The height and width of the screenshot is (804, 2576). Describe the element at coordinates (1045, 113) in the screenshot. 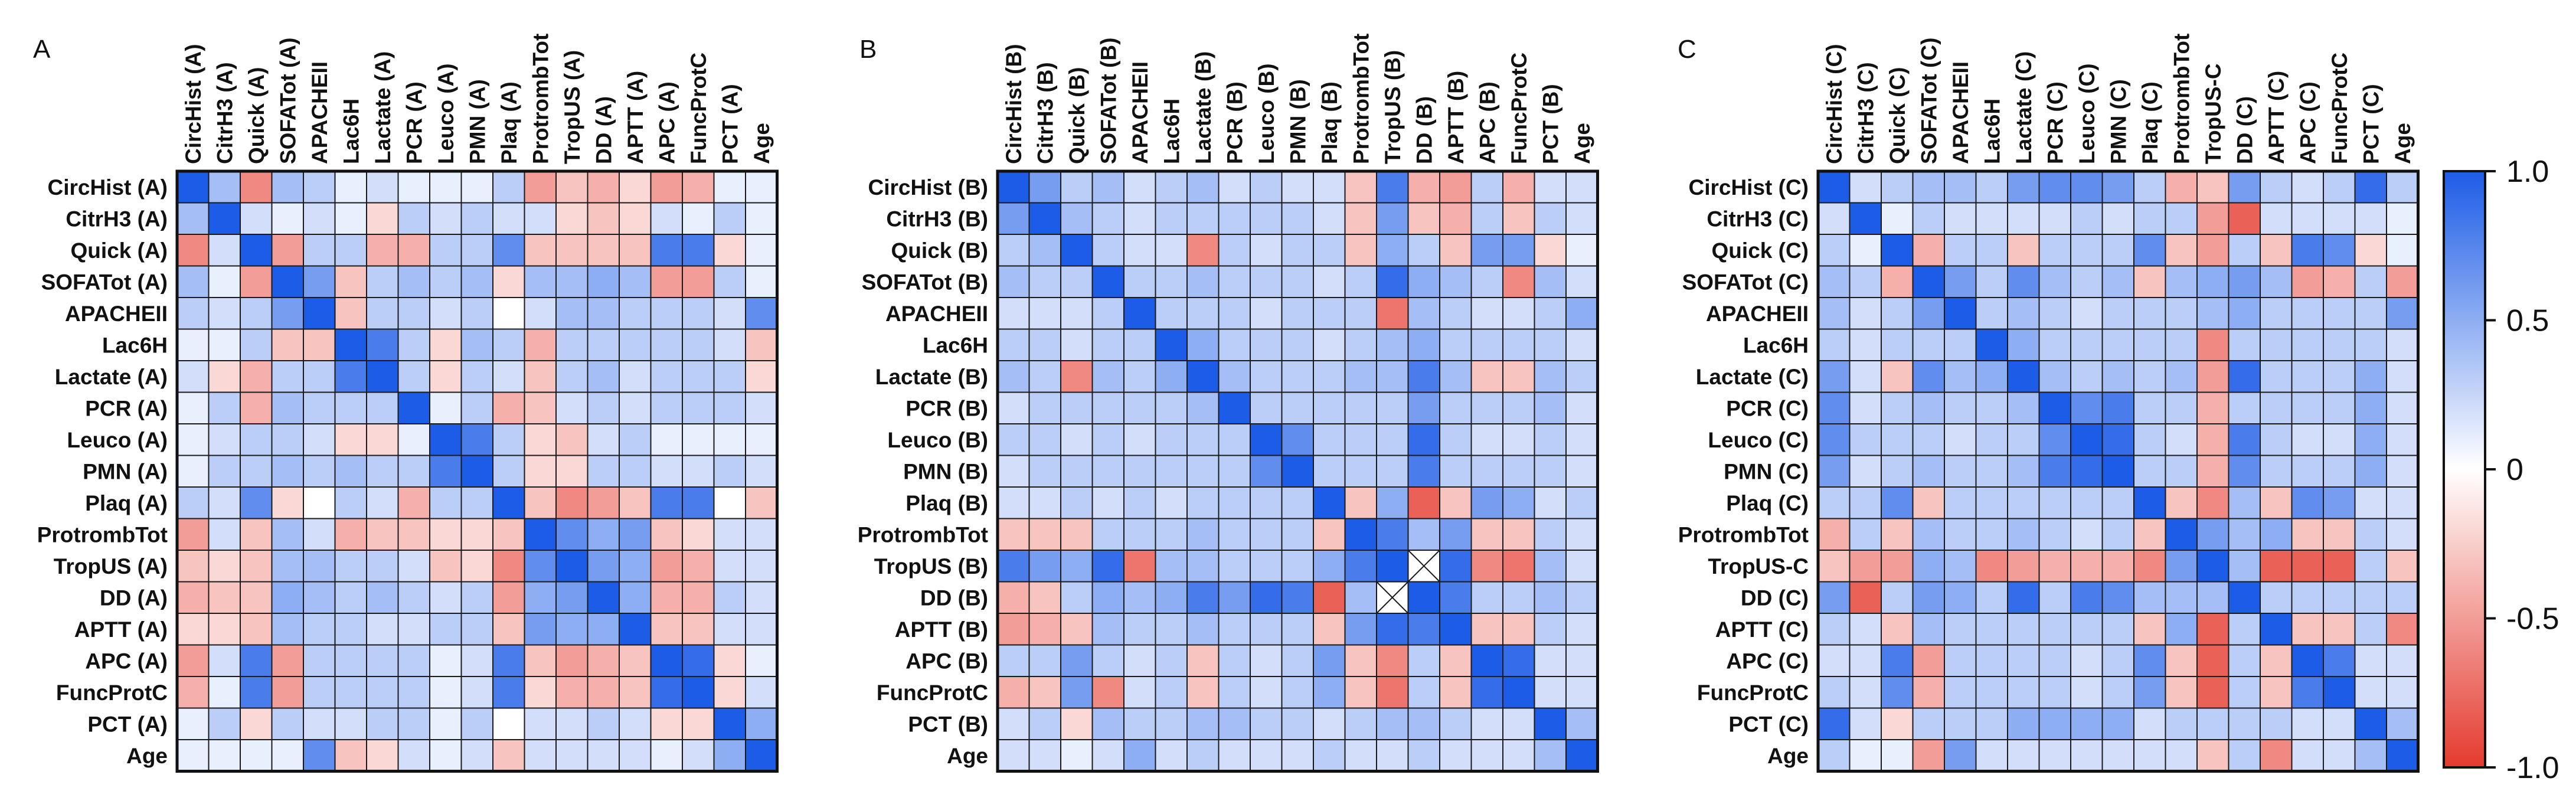

I see `column-label: CitrH3 (B)` at that location.